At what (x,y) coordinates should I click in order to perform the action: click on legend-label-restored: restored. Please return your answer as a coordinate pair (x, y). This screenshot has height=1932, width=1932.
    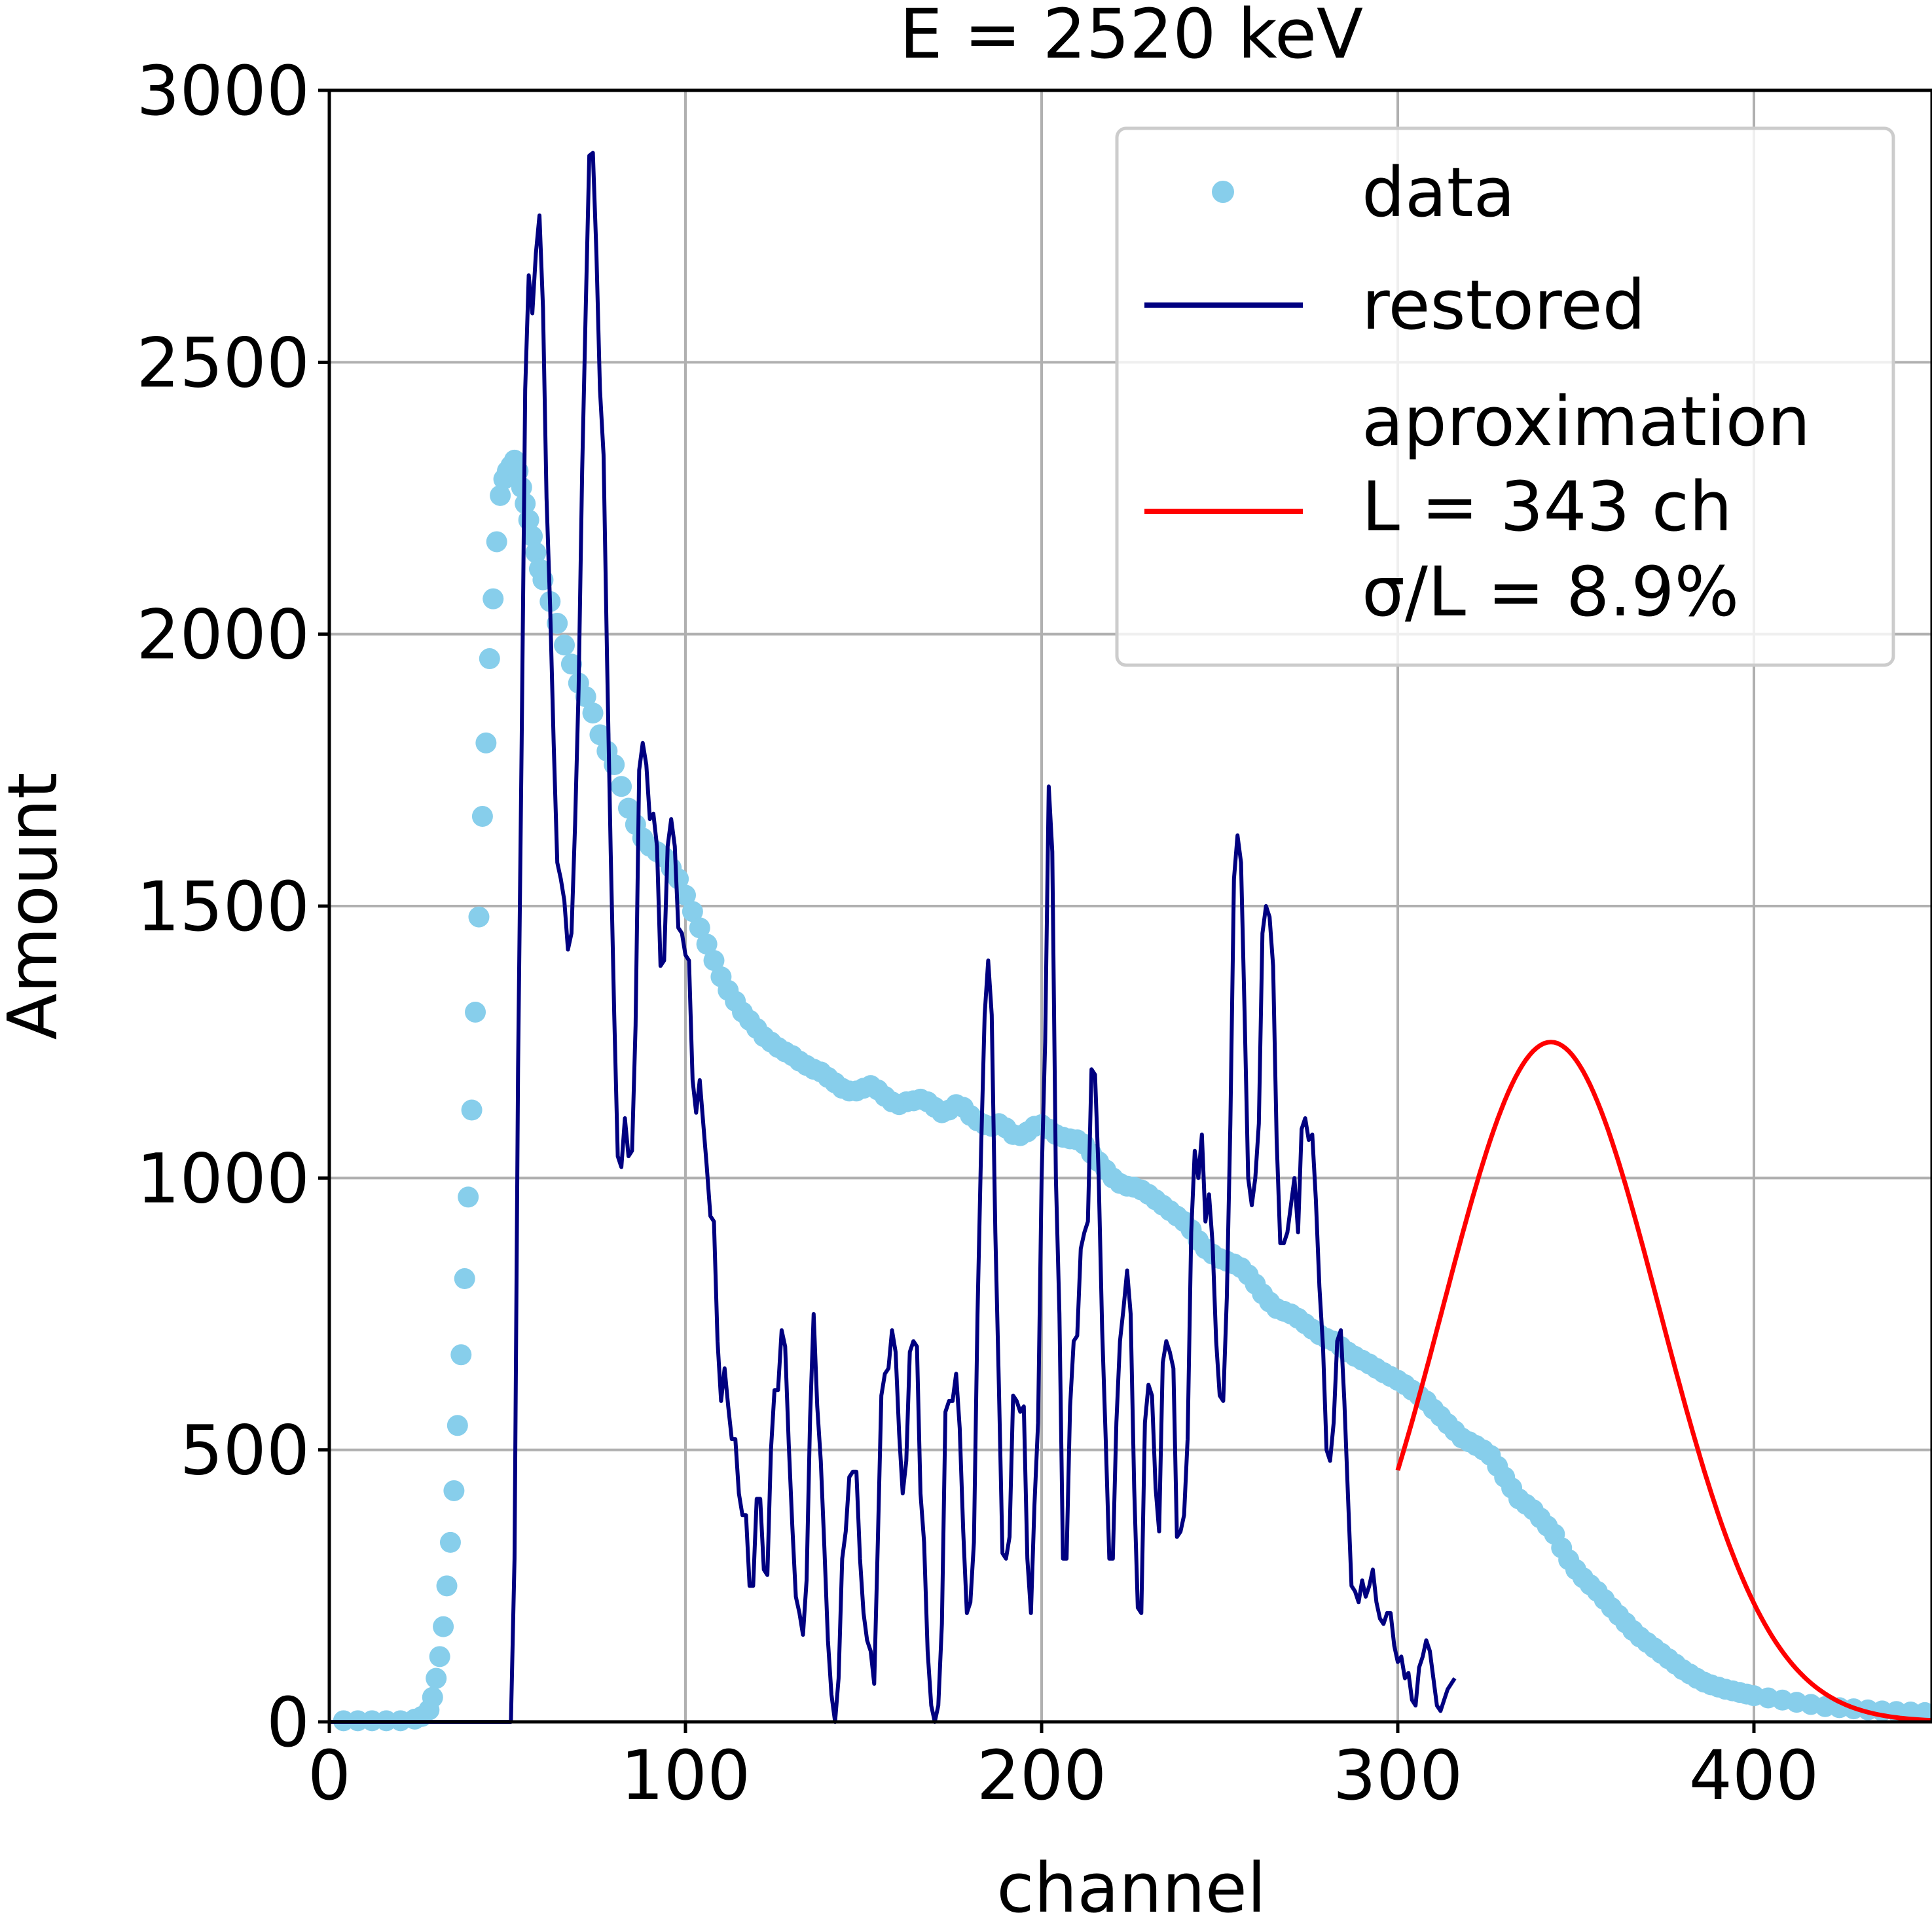
    Looking at the image, I should click on (1504, 305).